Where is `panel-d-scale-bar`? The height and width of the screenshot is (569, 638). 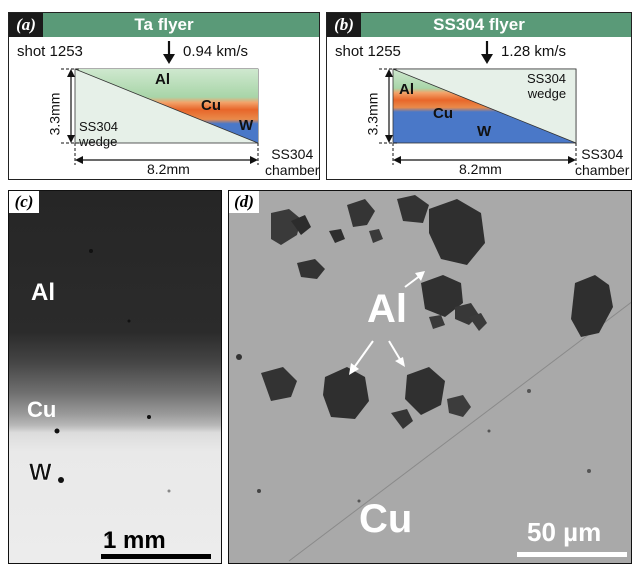 panel-d-scale-bar is located at coordinates (572, 554).